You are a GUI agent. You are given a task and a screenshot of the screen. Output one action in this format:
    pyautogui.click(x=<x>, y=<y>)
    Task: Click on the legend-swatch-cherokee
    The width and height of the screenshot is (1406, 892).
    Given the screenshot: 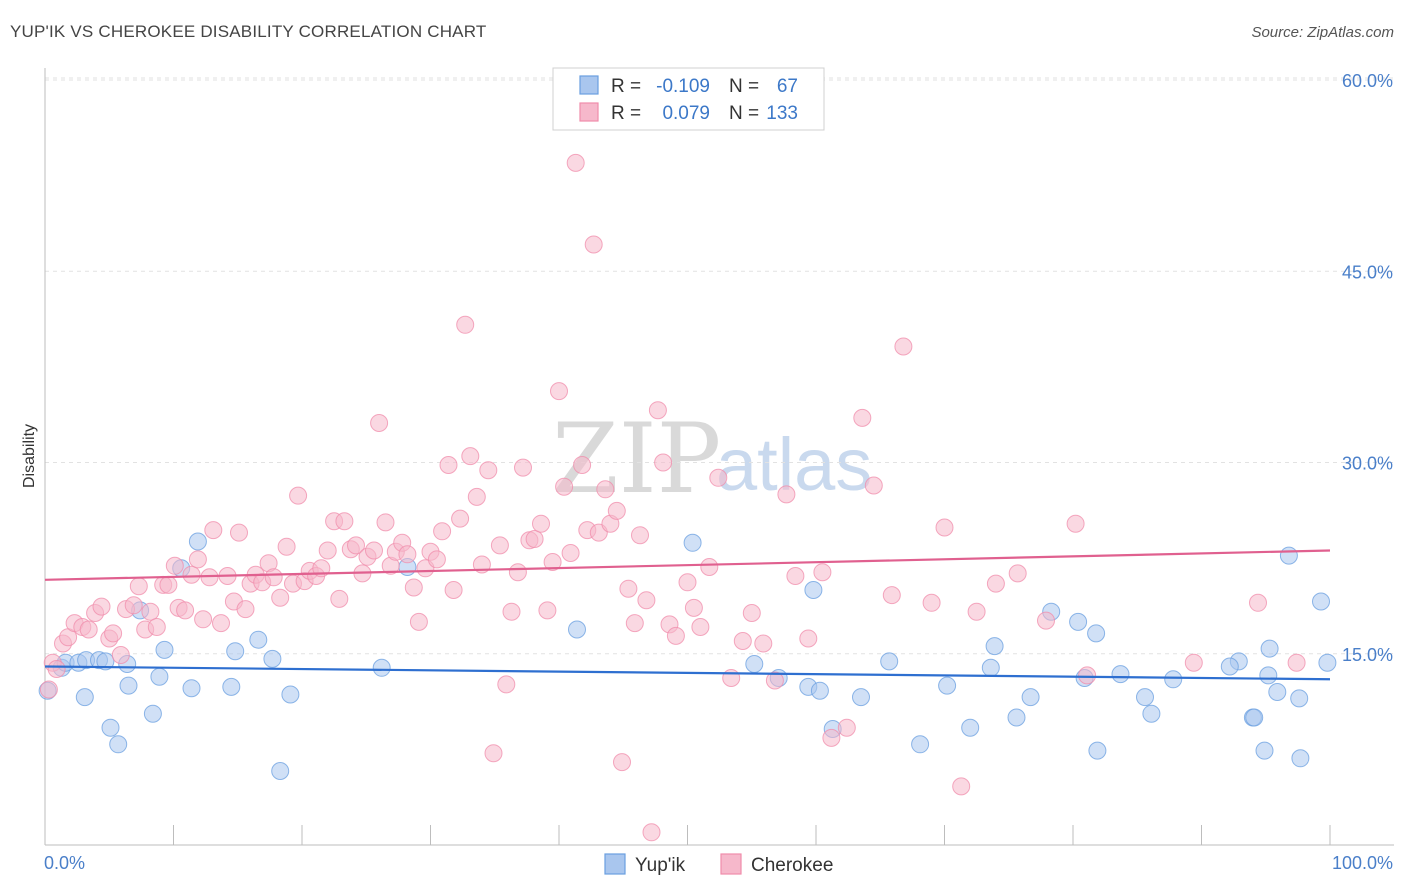 What is the action you would take?
    pyautogui.click(x=589, y=112)
    